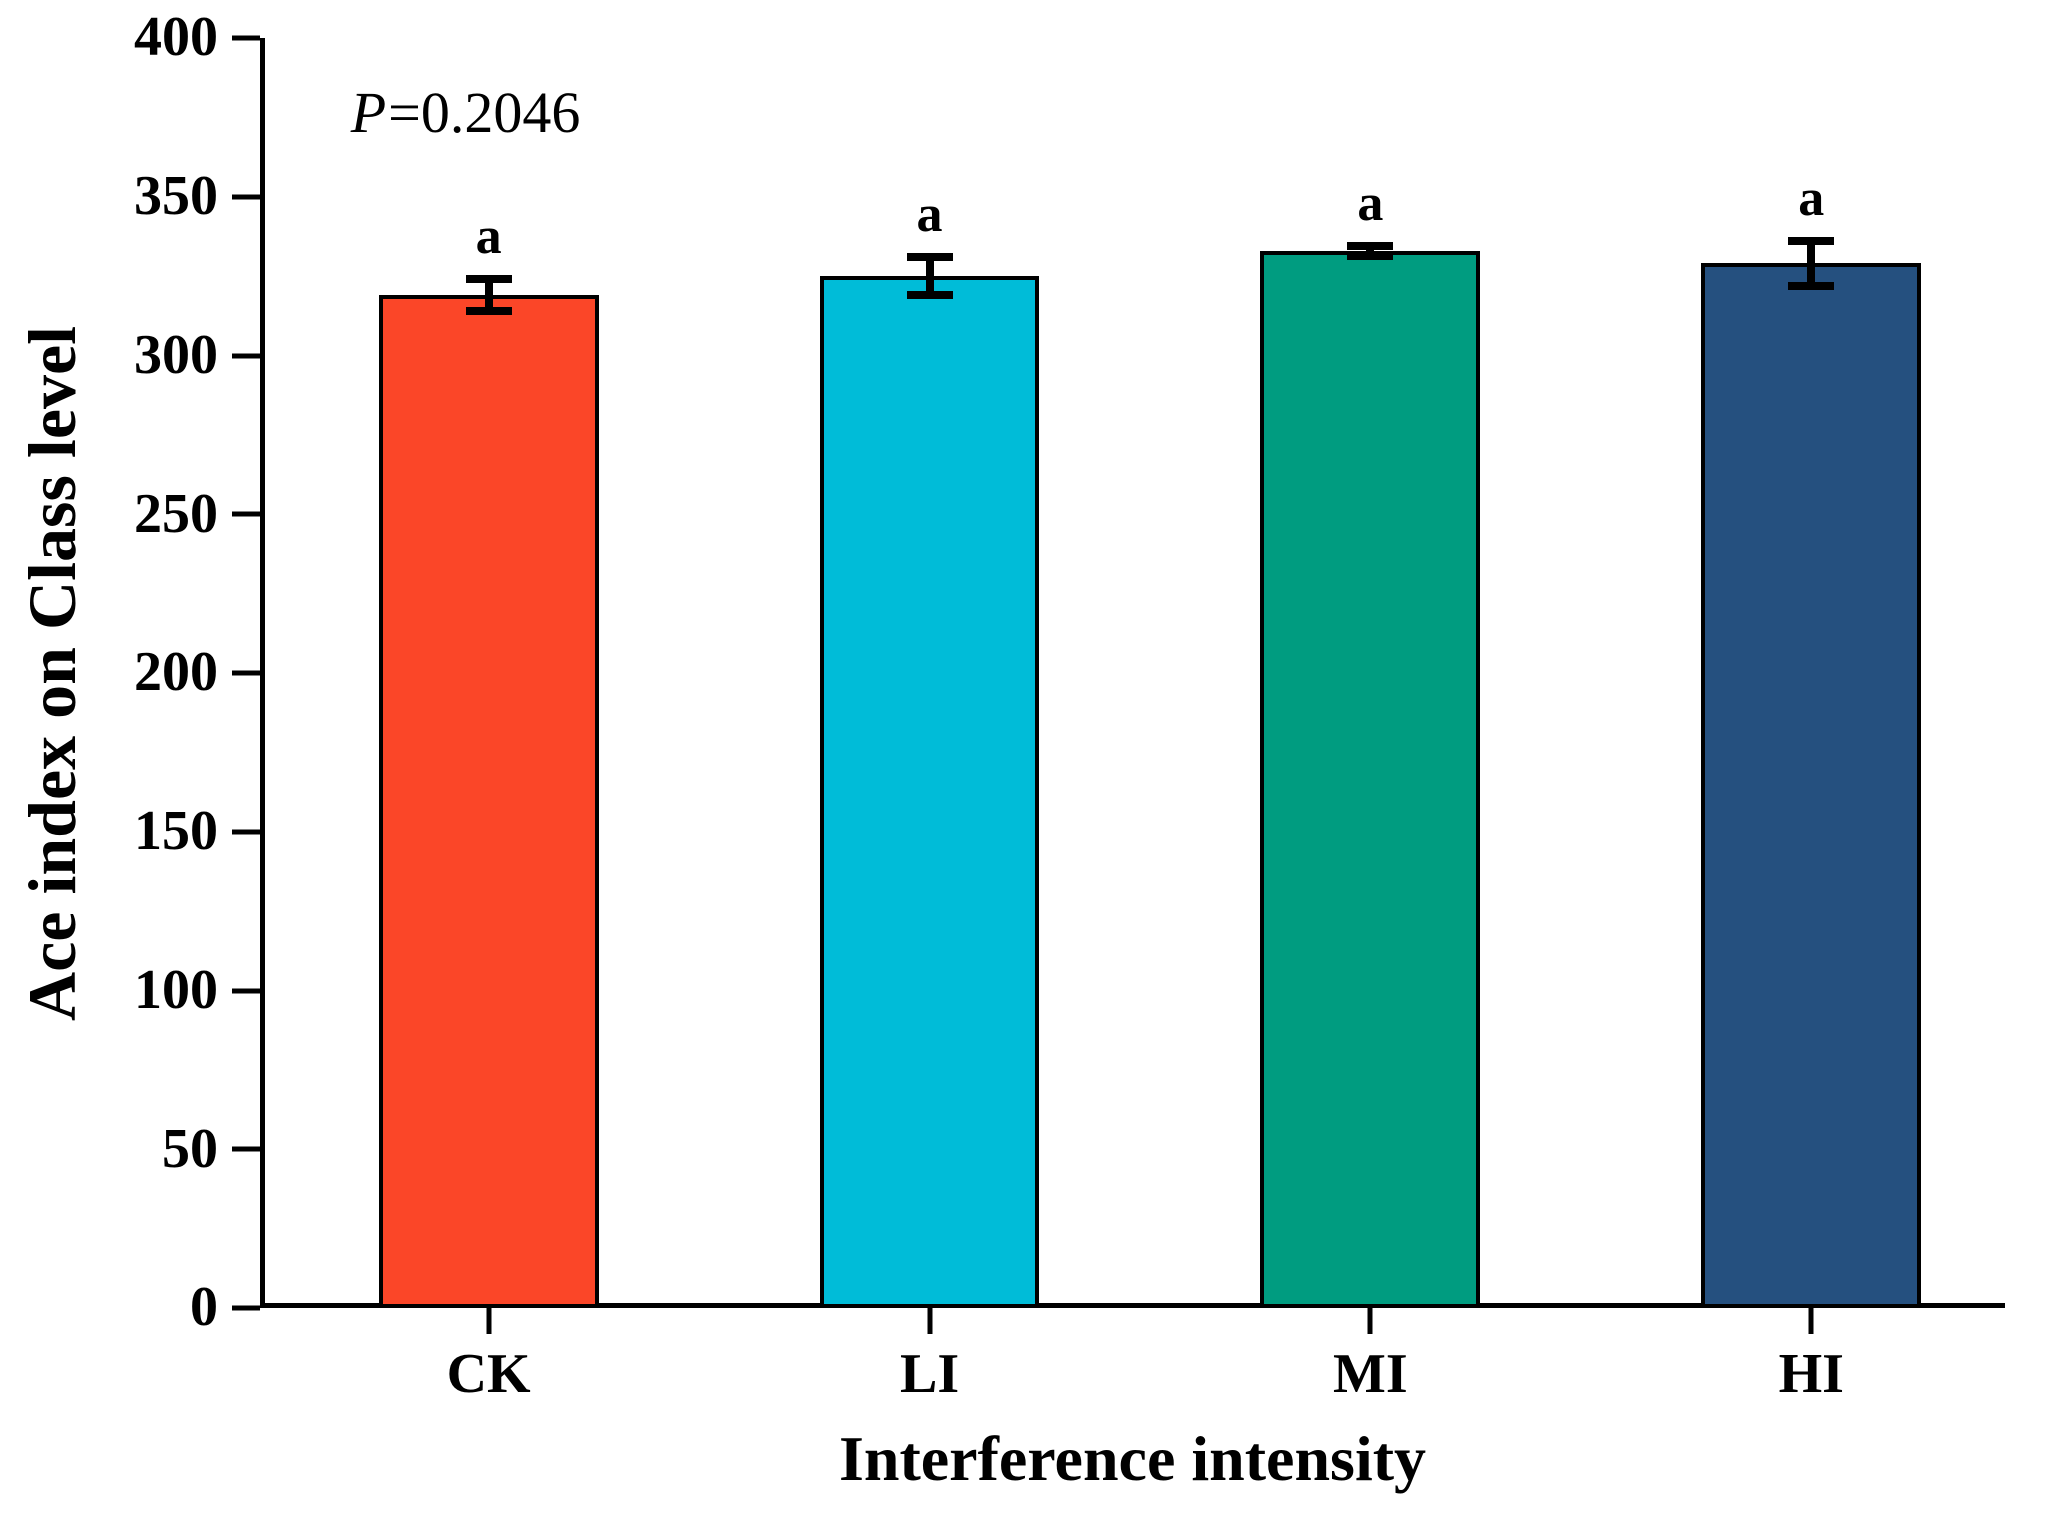 This screenshot has width=2055, height=1530. Describe the element at coordinates (484, 112) in the screenshot. I see `p-value-text: =0.2046` at that location.